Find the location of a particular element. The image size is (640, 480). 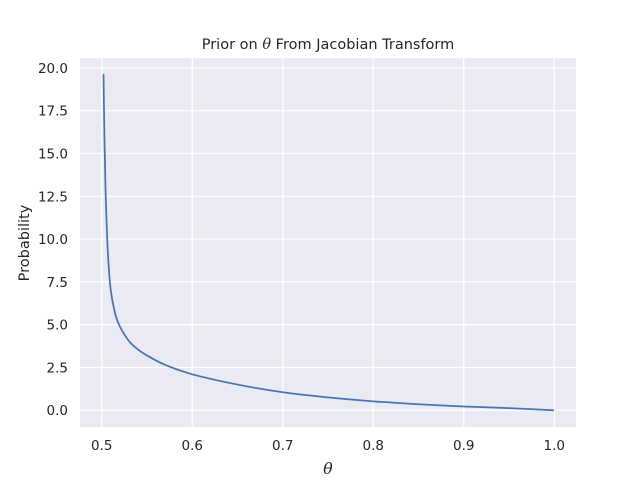

chart-title-suffix: From Jacobian Transform is located at coordinates (362, 45).